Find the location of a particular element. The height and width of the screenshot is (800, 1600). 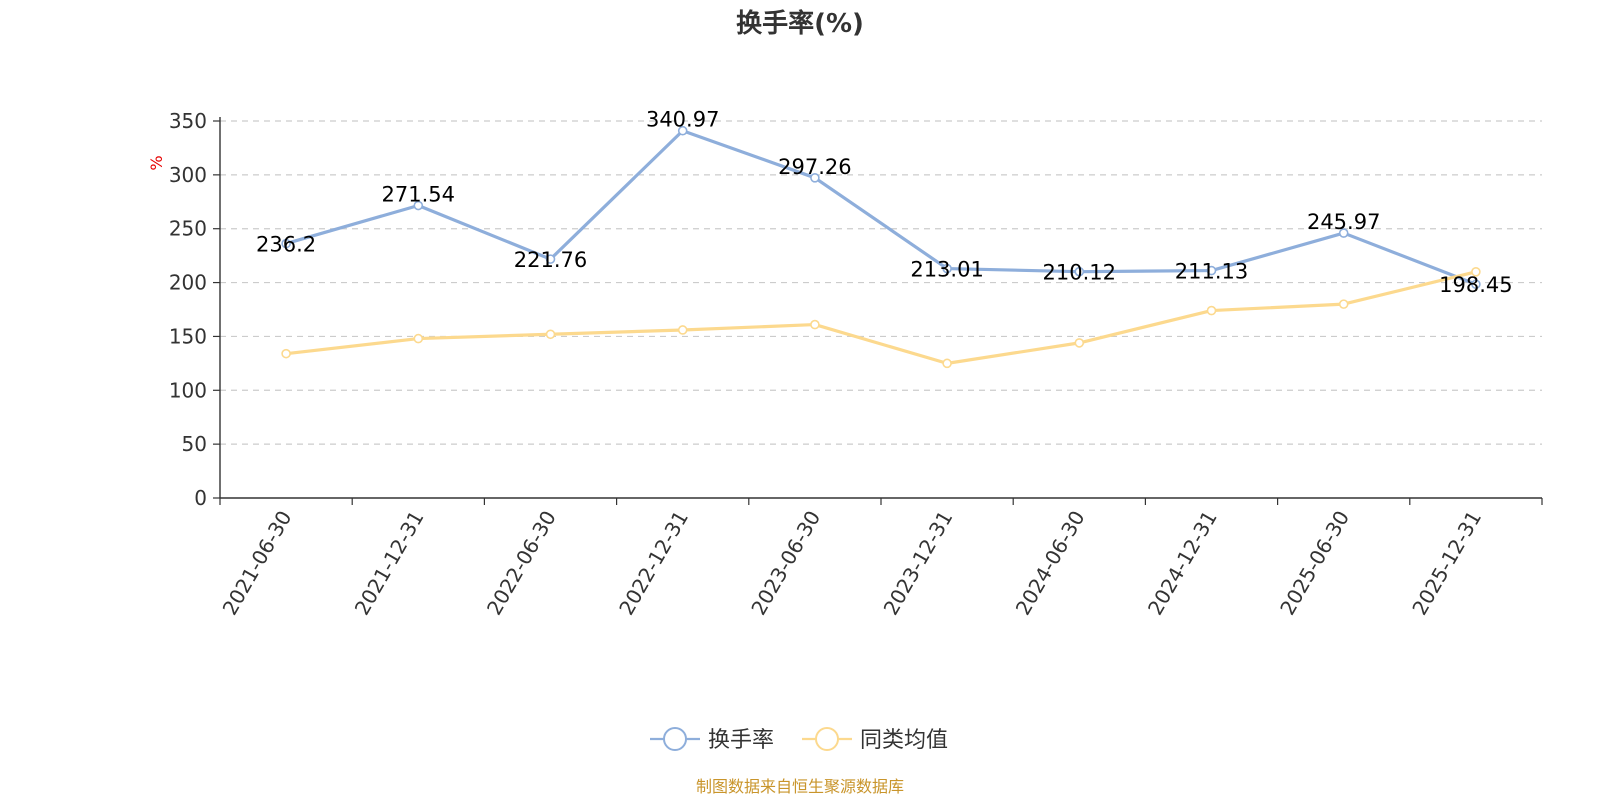

data-label: 198.45 is located at coordinates (1475, 285).